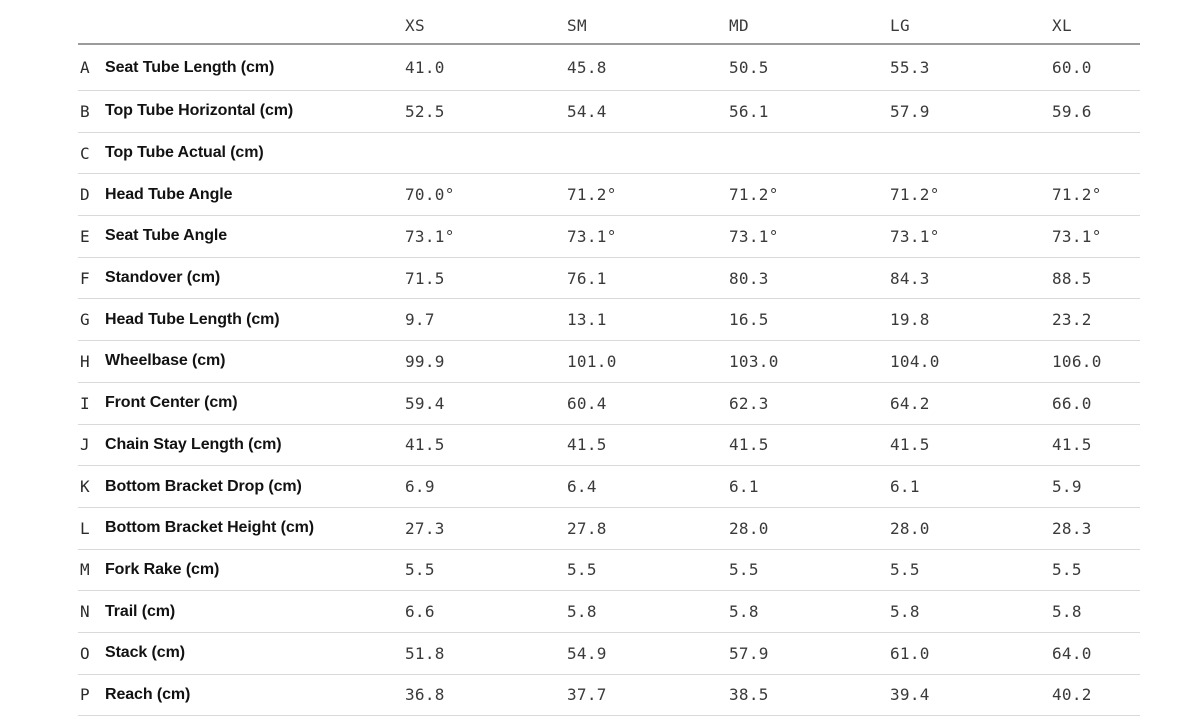 Image resolution: width=1200 pixels, height=720 pixels. What do you see at coordinates (420, 570) in the screenshot?
I see `cell-value-xs: 5.5` at bounding box center [420, 570].